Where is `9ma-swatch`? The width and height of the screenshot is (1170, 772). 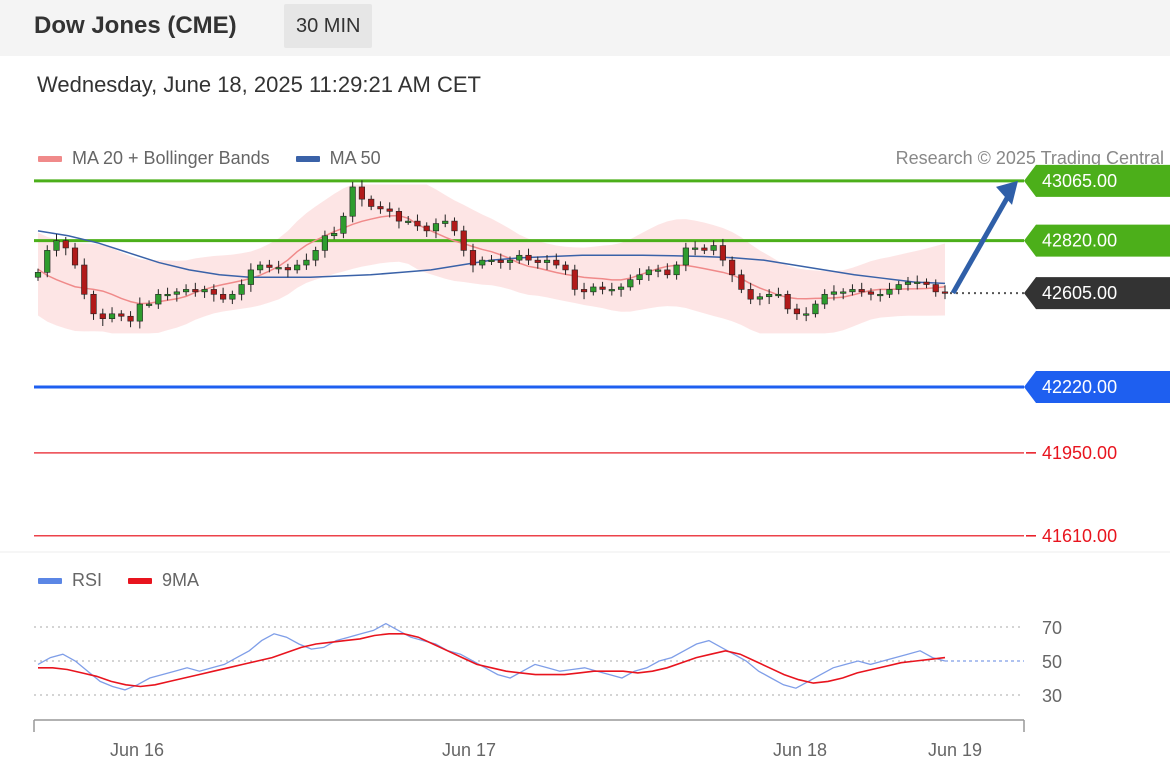 9ma-swatch is located at coordinates (140, 580).